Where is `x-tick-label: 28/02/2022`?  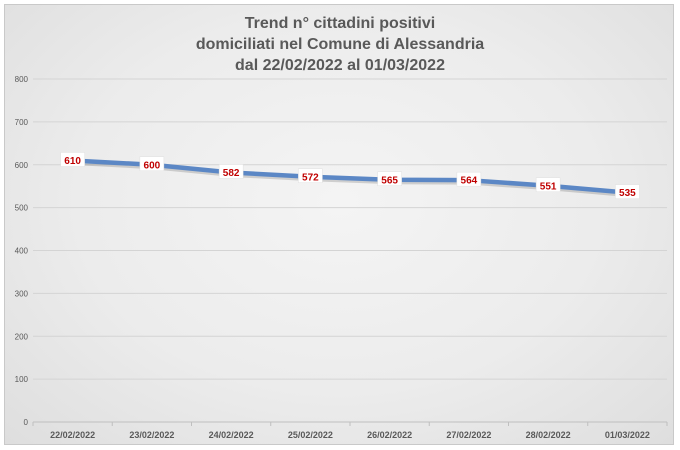 x-tick-label: 28/02/2022 is located at coordinates (548, 435).